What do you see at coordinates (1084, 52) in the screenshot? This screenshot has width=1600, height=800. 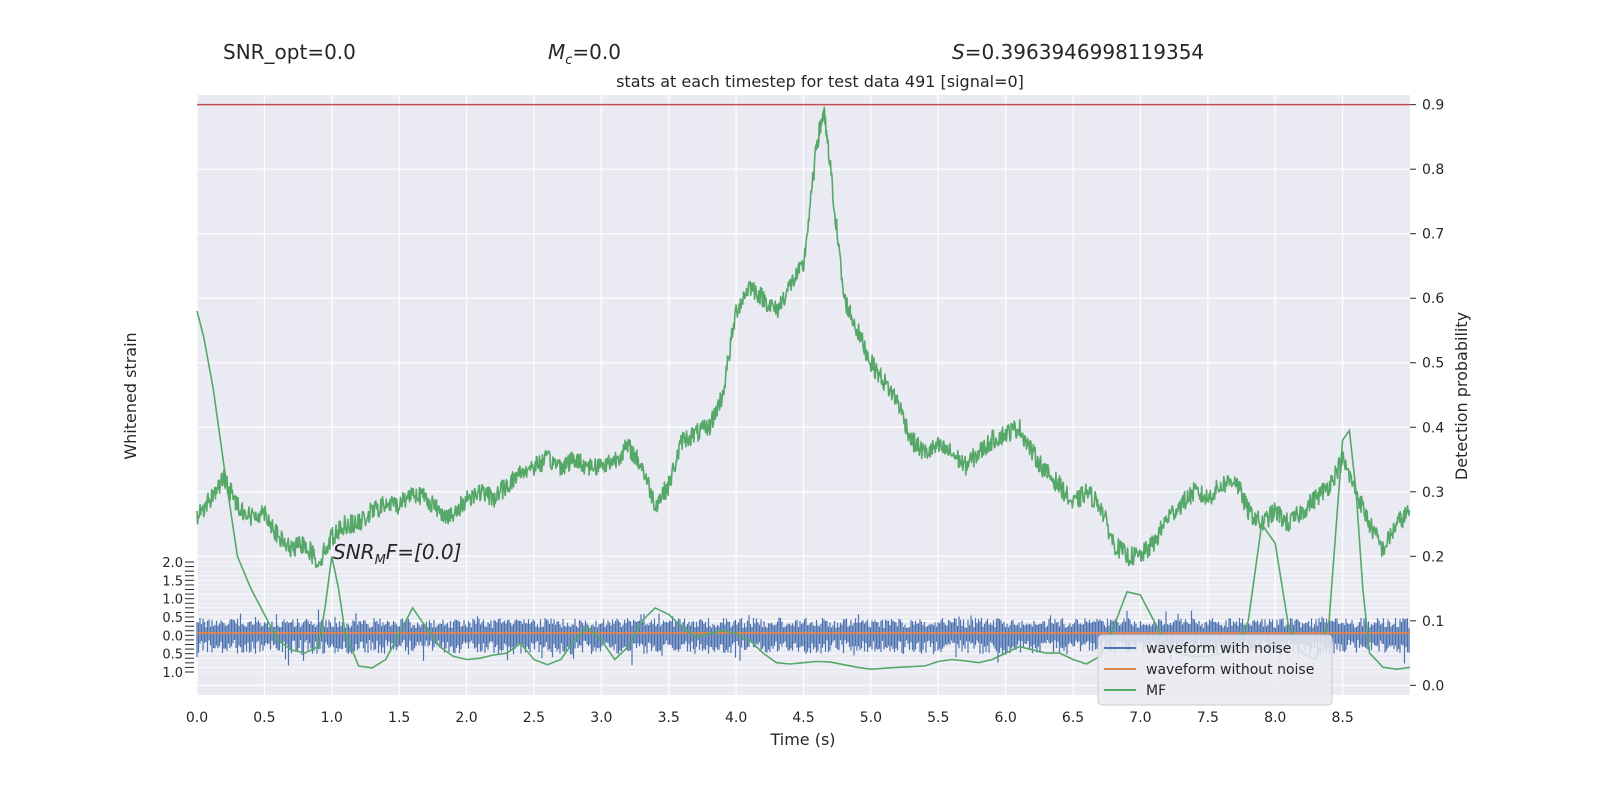 I see `s-statistic-value: =0.3963946998119354` at bounding box center [1084, 52].